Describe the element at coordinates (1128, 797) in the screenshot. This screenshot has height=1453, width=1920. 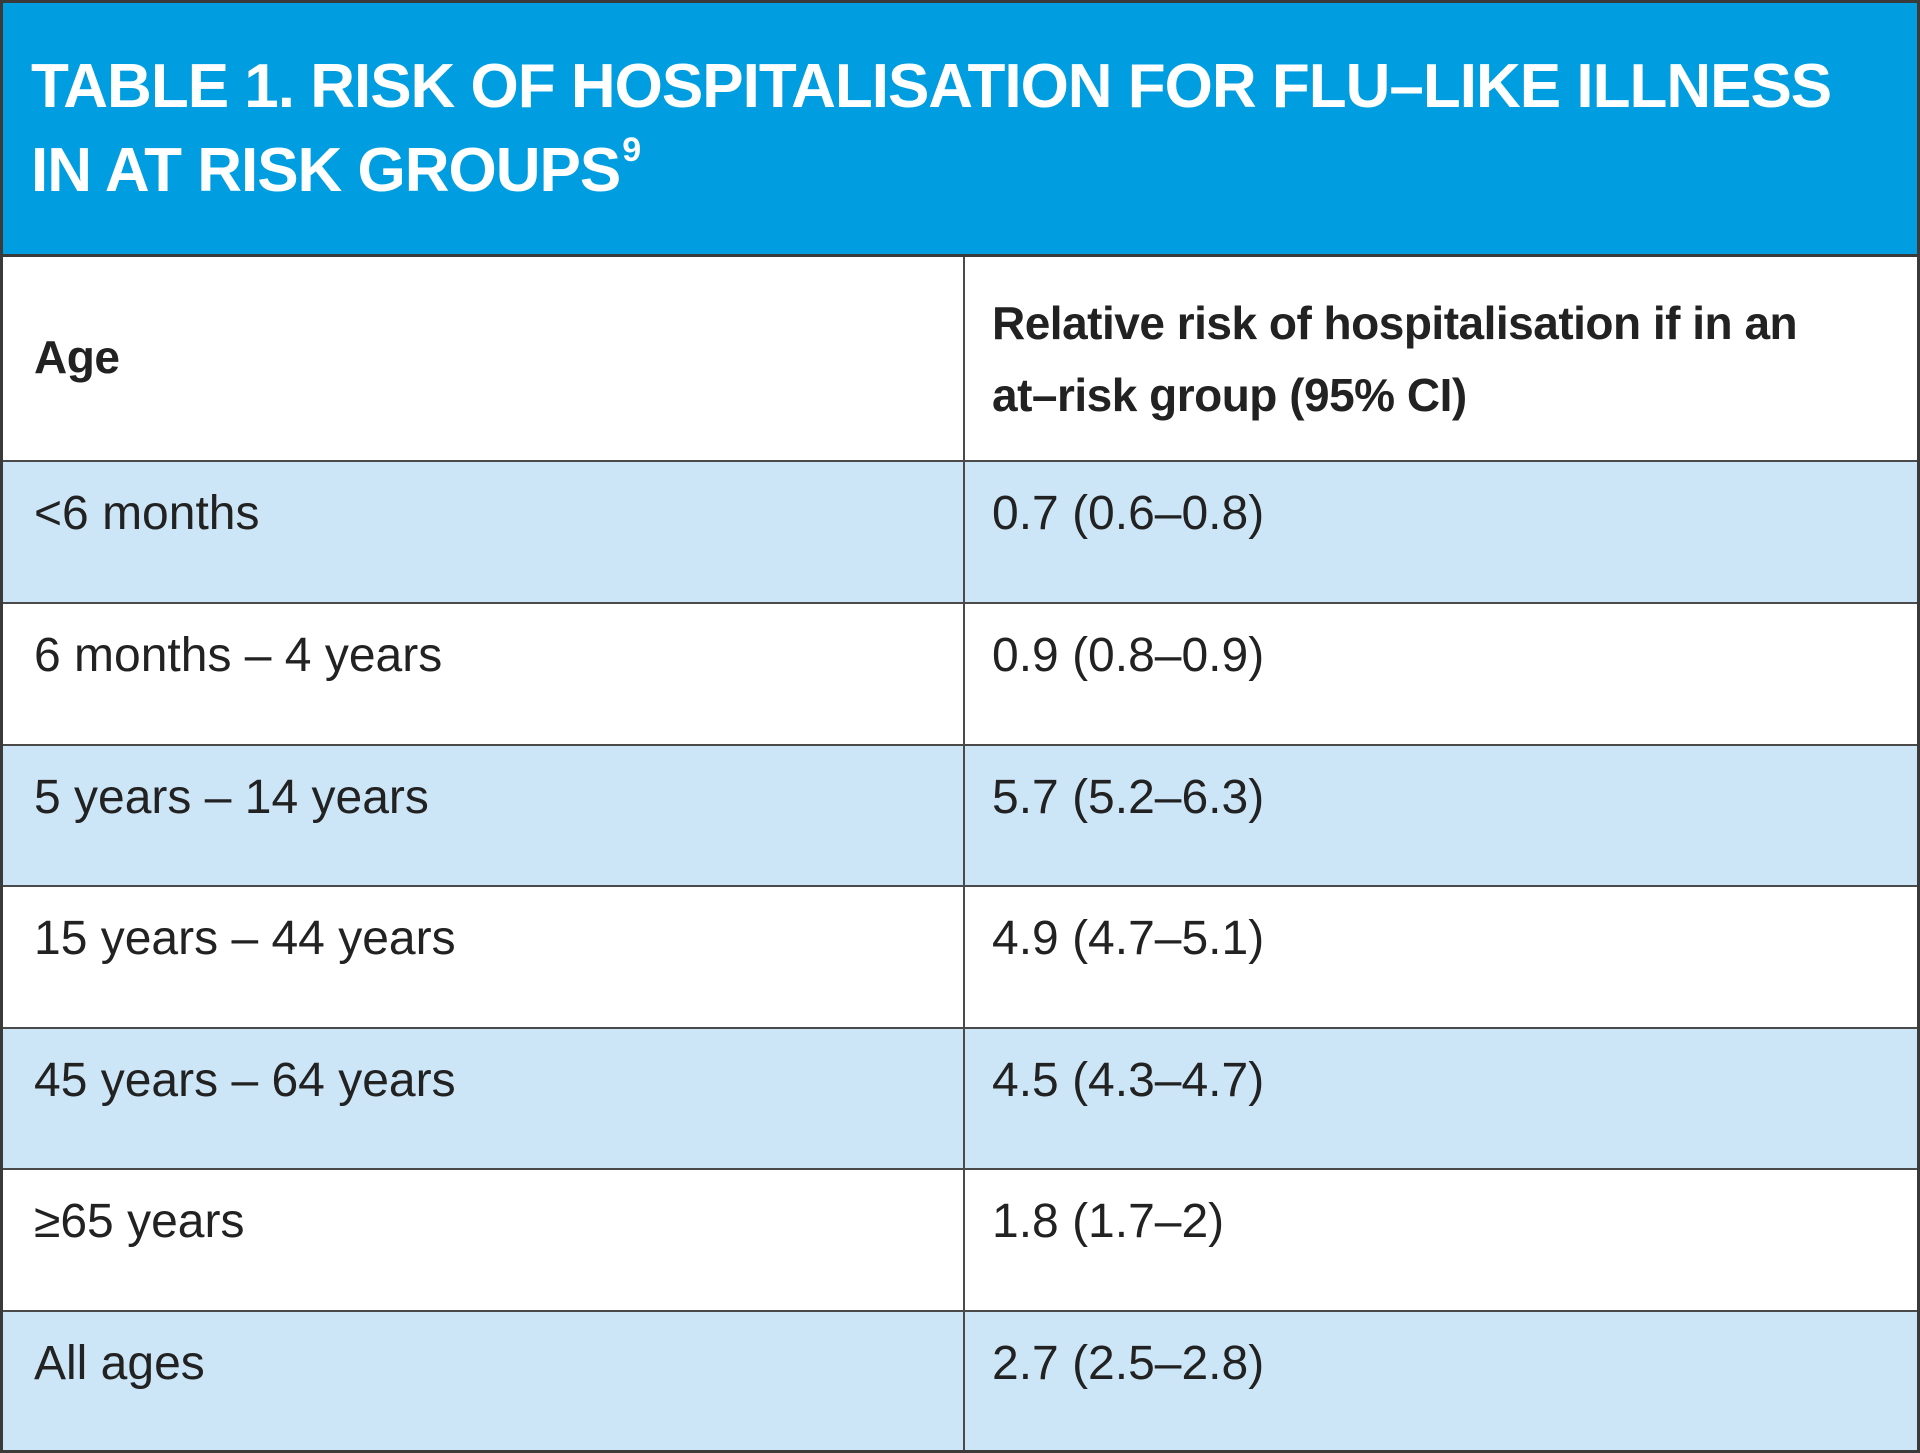
I see `risk-value: 5.7 (5.2–6.3)` at that location.